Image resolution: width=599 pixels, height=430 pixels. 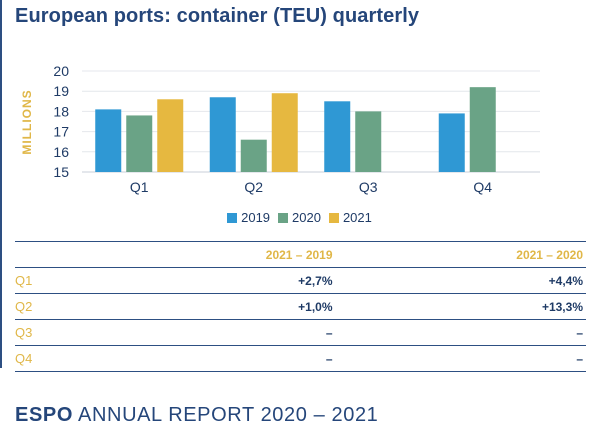 What do you see at coordinates (228, 415) in the screenshot?
I see `footer-text: ANNUAL REPORT 2020 – 2021` at bounding box center [228, 415].